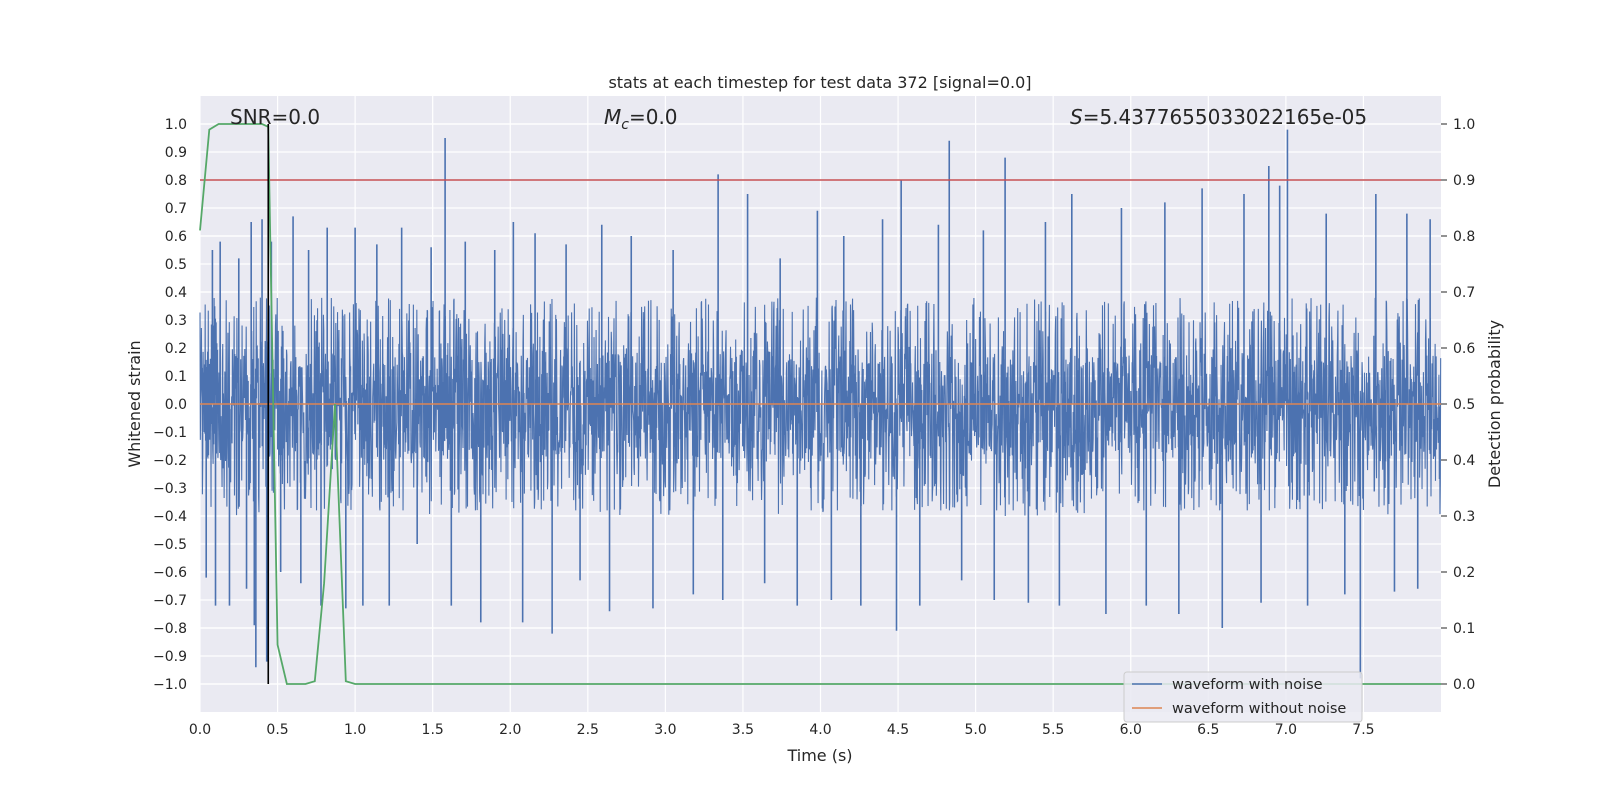  What do you see at coordinates (170, 545) in the screenshot?
I see `y-tick-label: −0.5` at bounding box center [170, 545].